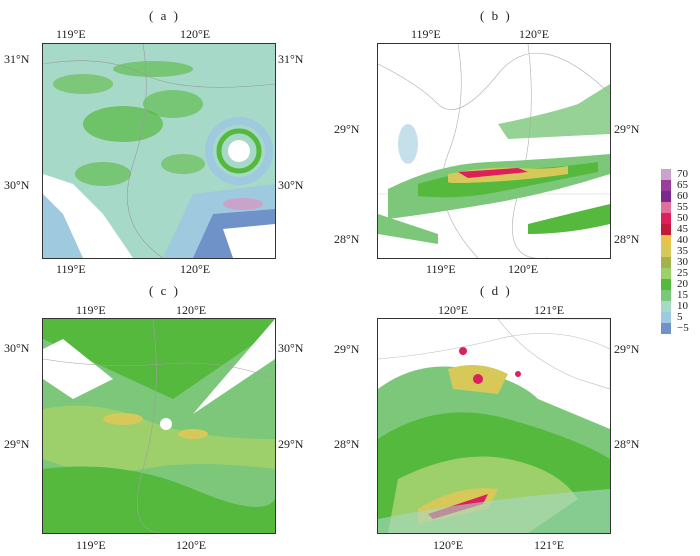  Describe the element at coordinates (291, 185) in the screenshot. I see `panel-a-right-tick-2: 30°N` at that location.